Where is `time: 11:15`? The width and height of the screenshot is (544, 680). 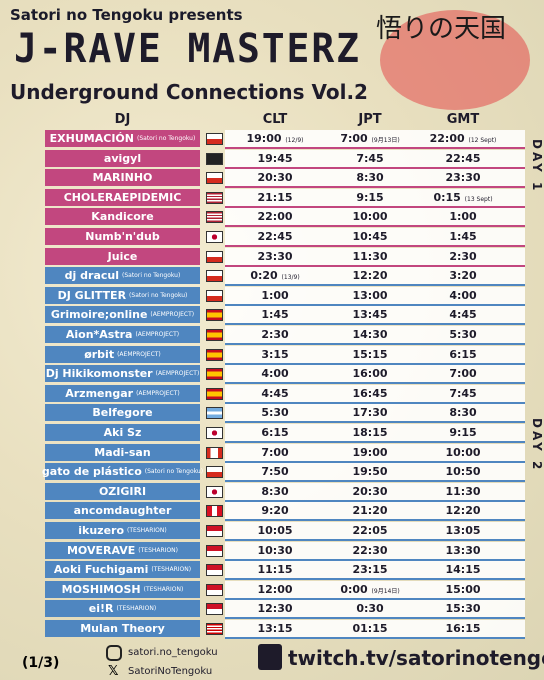 time: 11:15 is located at coordinates (275, 570).